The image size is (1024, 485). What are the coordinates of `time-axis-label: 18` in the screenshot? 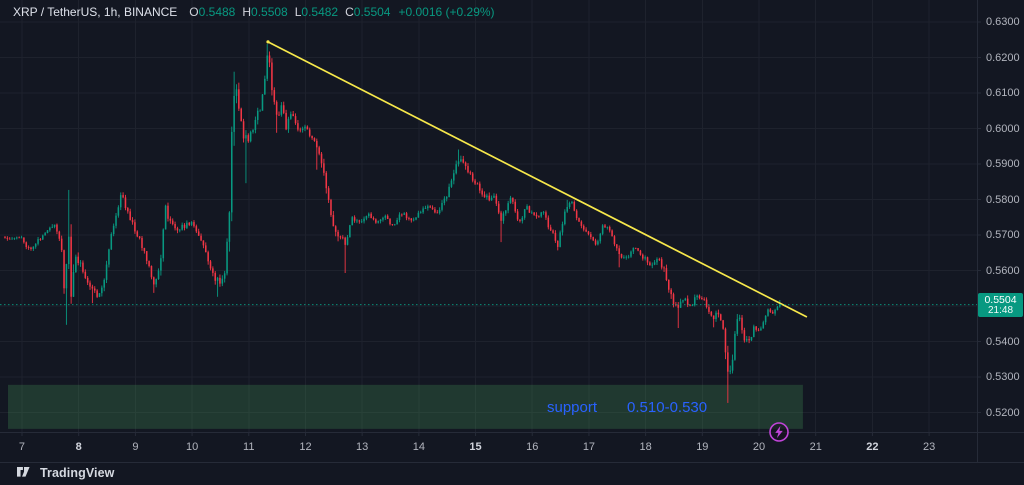 It's located at (645, 447).